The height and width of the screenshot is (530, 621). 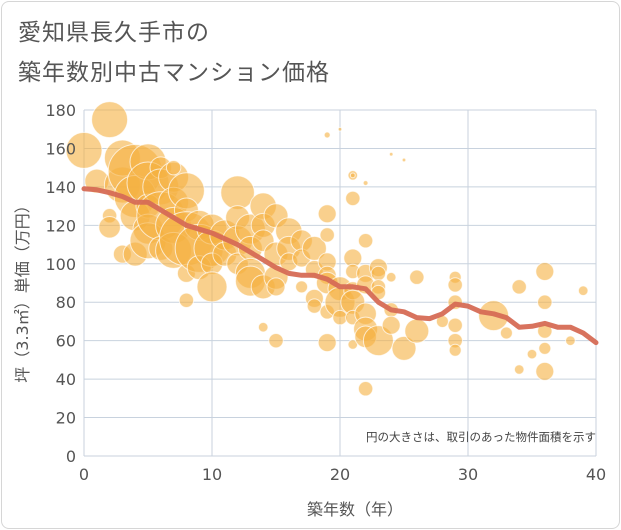 I want to click on y-tick-label-6: 120, so click(x=60, y=225).